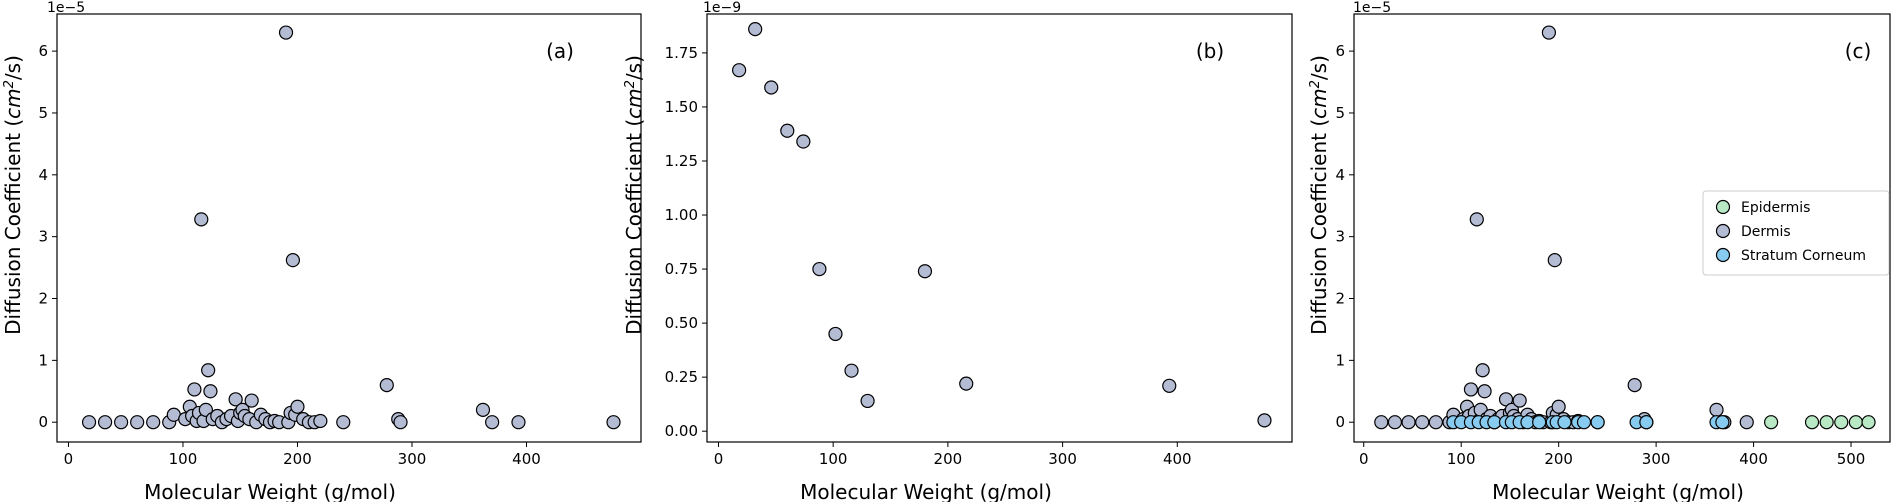 The width and height of the screenshot is (1901, 502). Describe the element at coordinates (1340, 51) in the screenshot. I see `panel-c-y-tick-label: 6` at that location.